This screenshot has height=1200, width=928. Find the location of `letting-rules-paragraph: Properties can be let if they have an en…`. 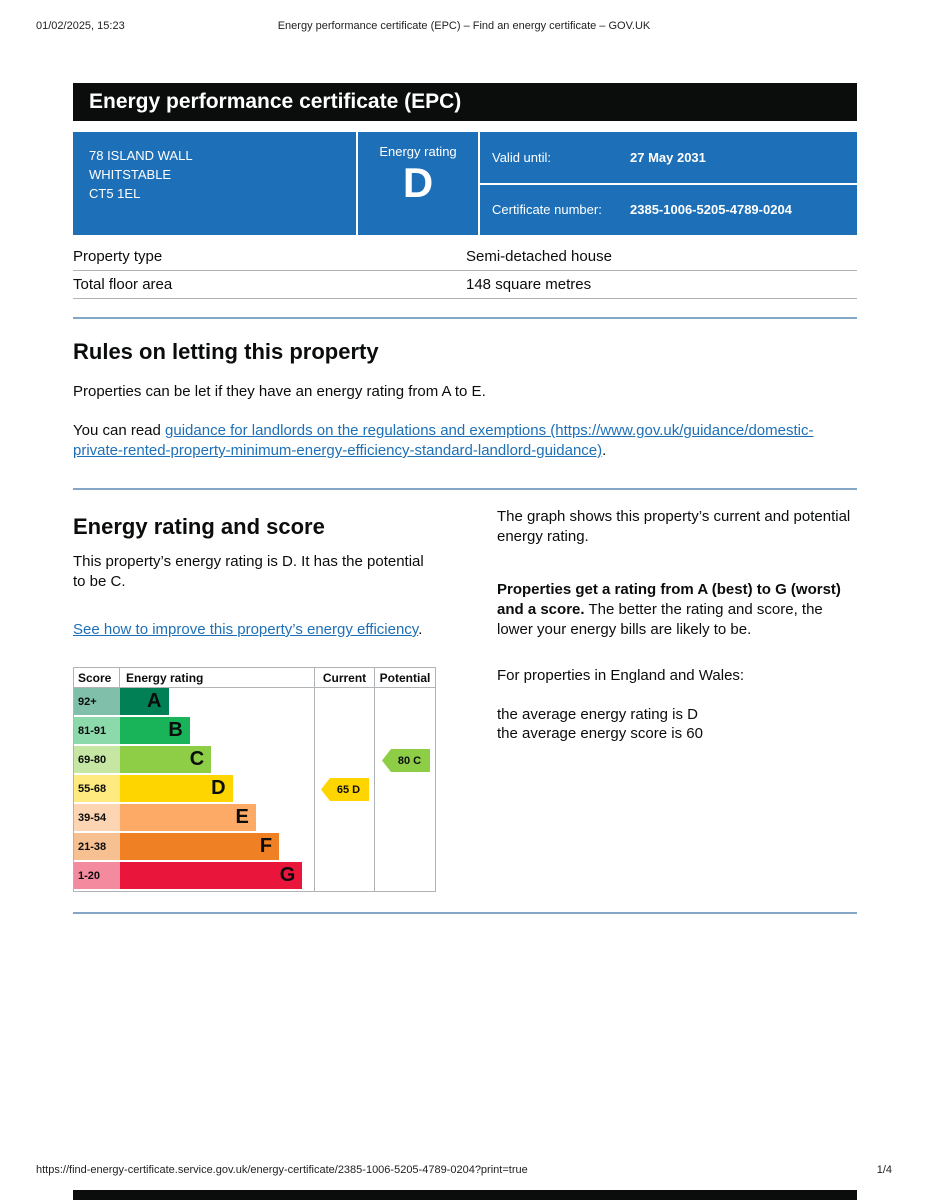

letting-rules-paragraph: Properties can be let if they have an en… is located at coordinates (279, 391).